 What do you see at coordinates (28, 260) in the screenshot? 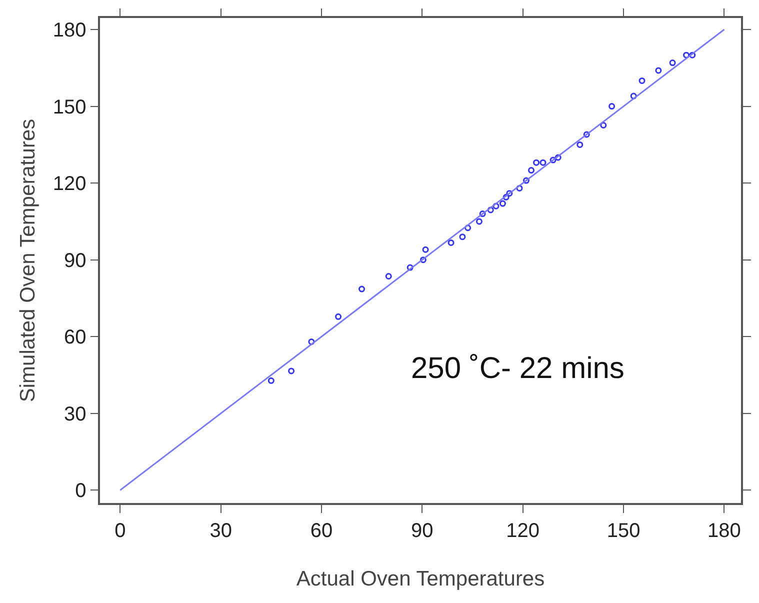
I see `y-axis-title: Simulated Oven Temperatures` at bounding box center [28, 260].